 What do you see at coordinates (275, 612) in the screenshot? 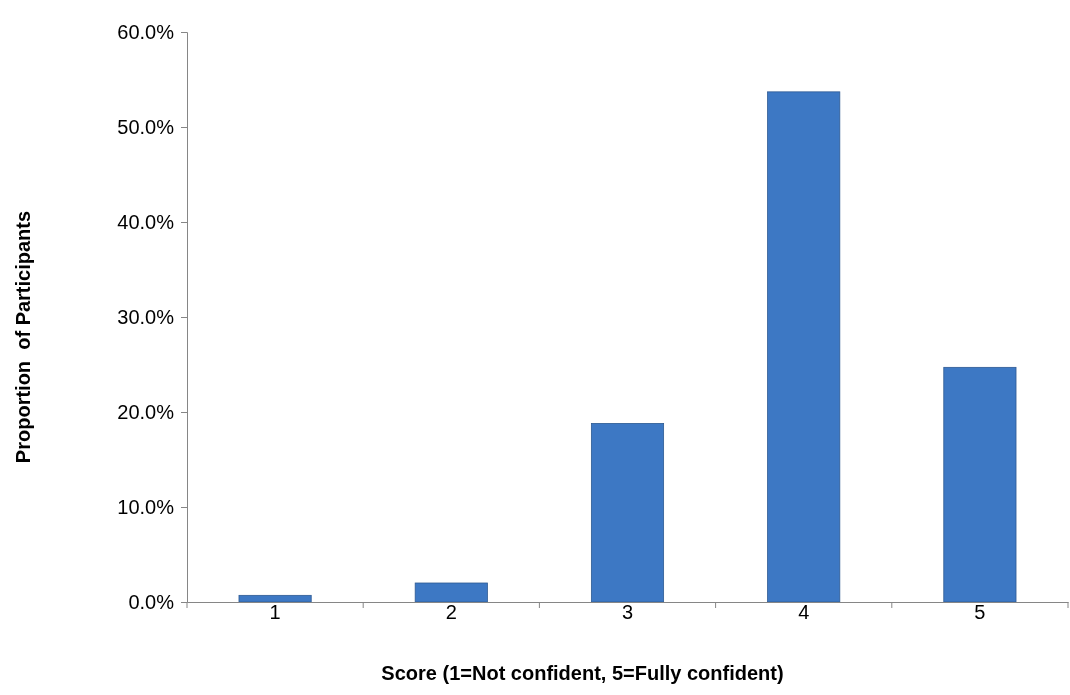
I see `x-tick-label: 1` at bounding box center [275, 612].